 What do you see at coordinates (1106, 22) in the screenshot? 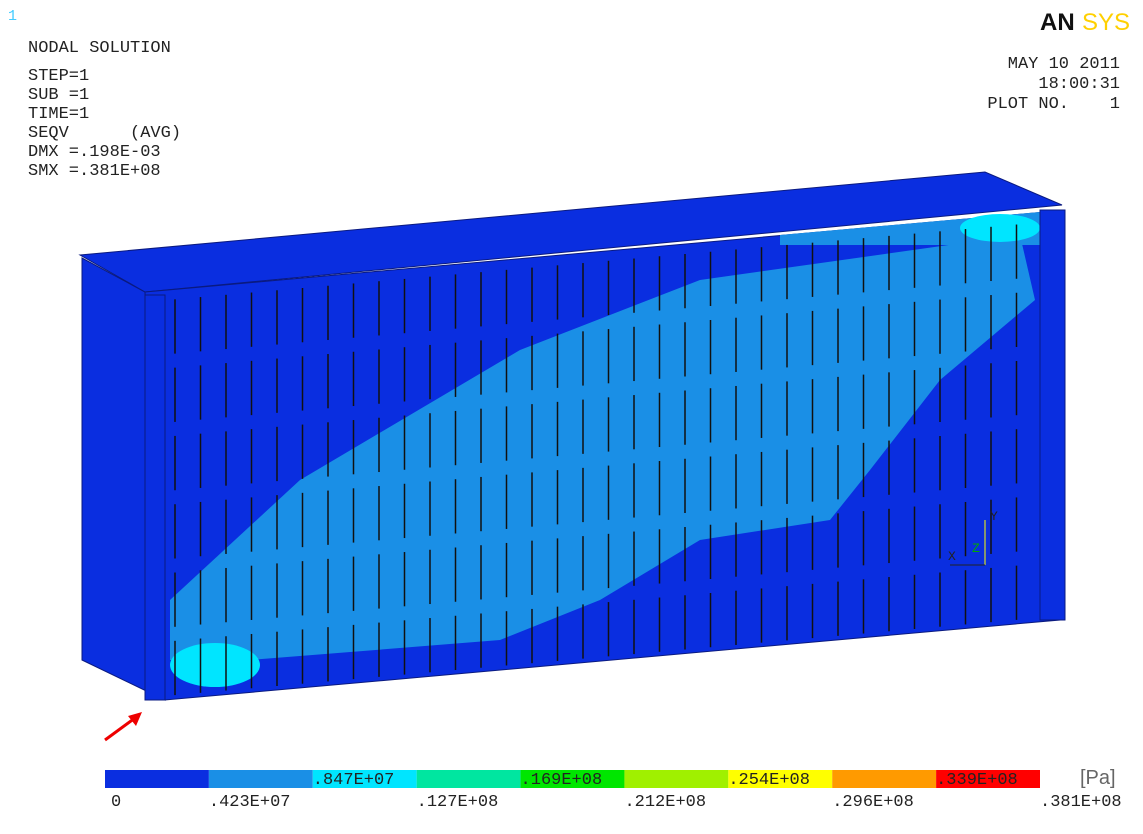
I see `logo-sys: SYS` at bounding box center [1106, 22].